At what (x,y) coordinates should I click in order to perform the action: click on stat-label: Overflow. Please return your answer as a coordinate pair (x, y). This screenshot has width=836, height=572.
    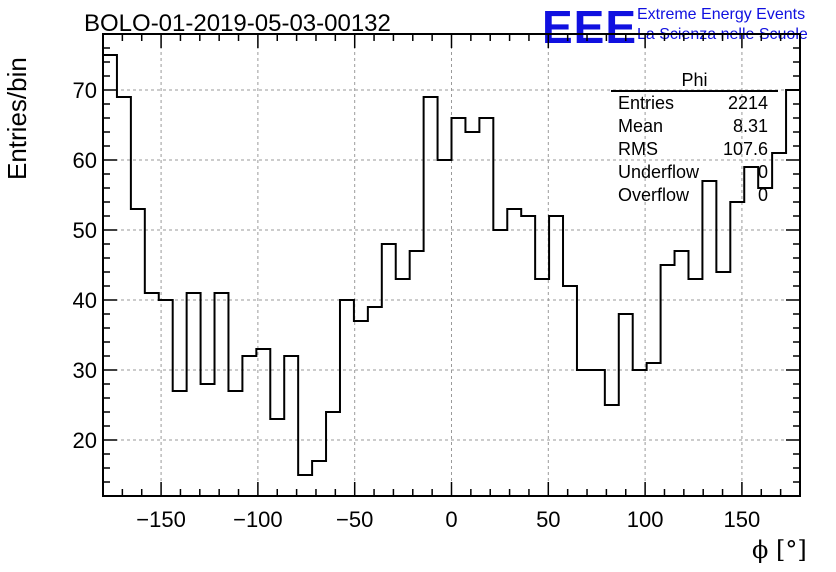
    Looking at the image, I should click on (654, 195).